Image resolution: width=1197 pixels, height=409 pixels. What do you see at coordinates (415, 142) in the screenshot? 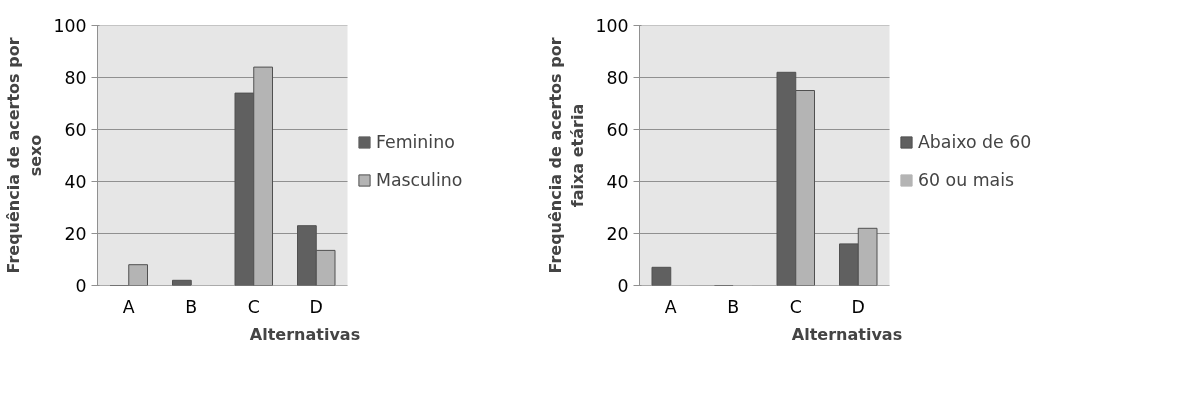
I see `legend-label: Feminino` at bounding box center [415, 142].